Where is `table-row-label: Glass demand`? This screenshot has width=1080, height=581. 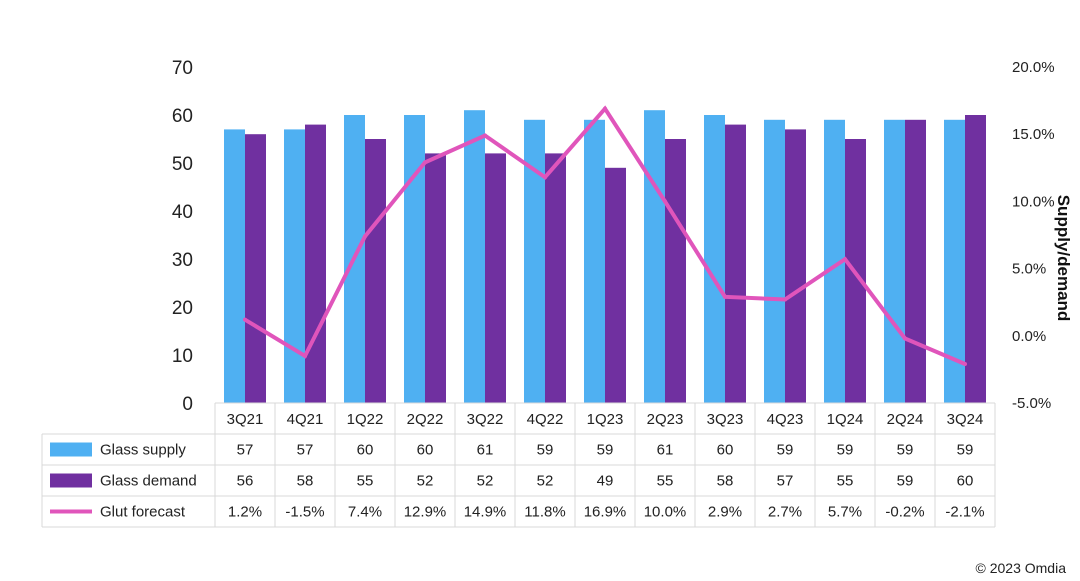 table-row-label: Glass demand is located at coordinates (148, 481).